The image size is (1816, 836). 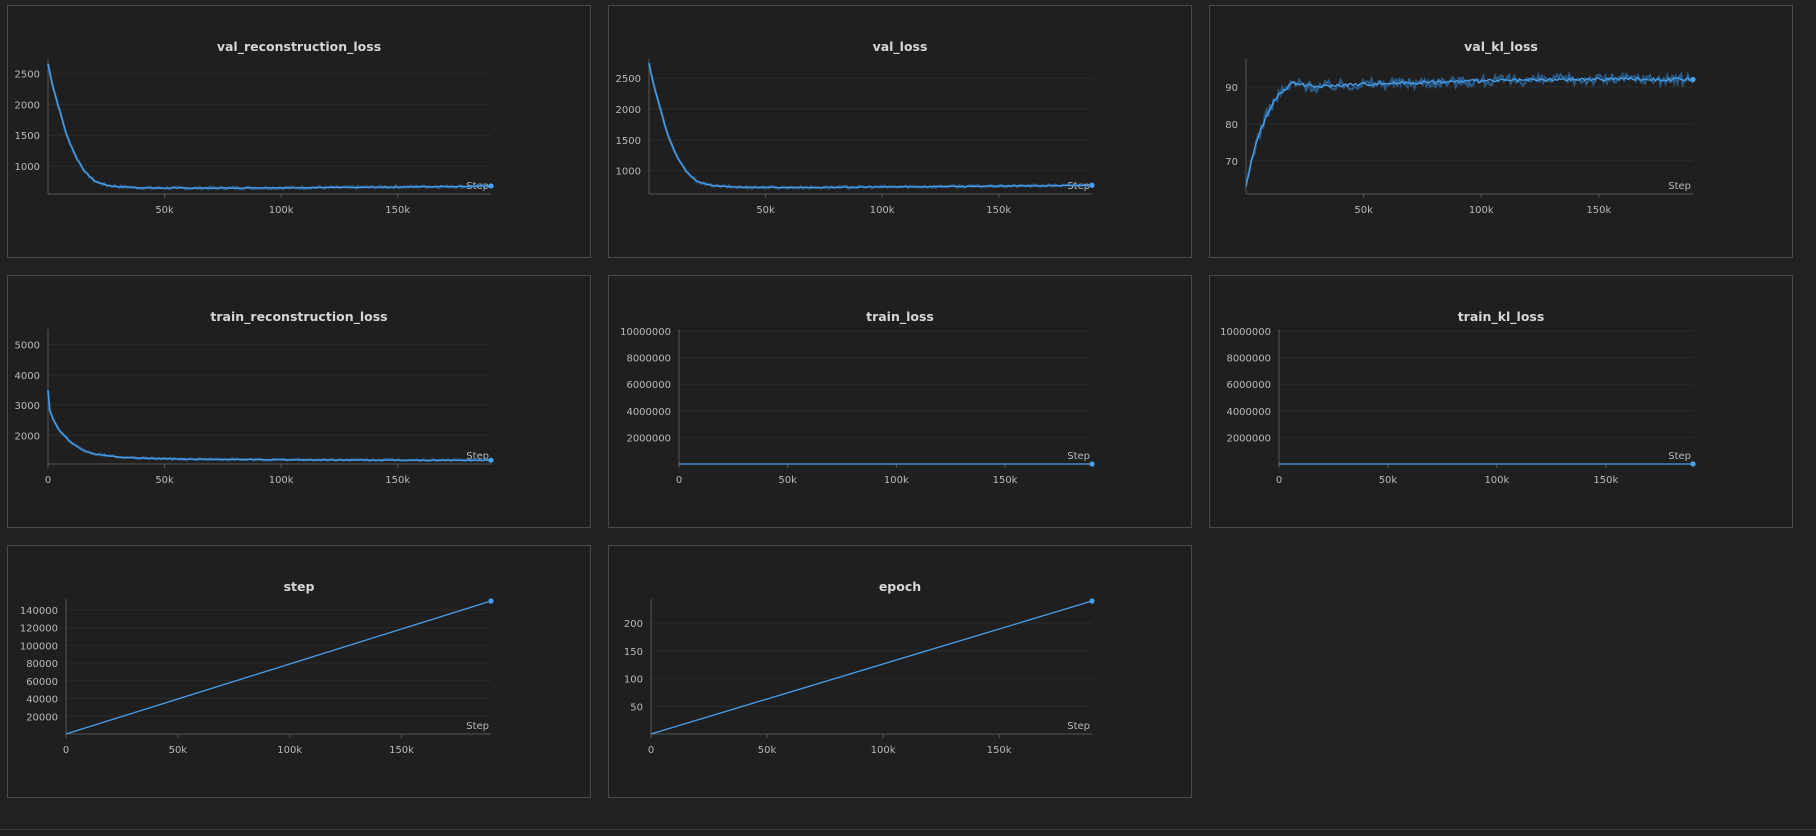 What do you see at coordinates (27, 346) in the screenshot?
I see `y-tick-label: 5000` at bounding box center [27, 346].